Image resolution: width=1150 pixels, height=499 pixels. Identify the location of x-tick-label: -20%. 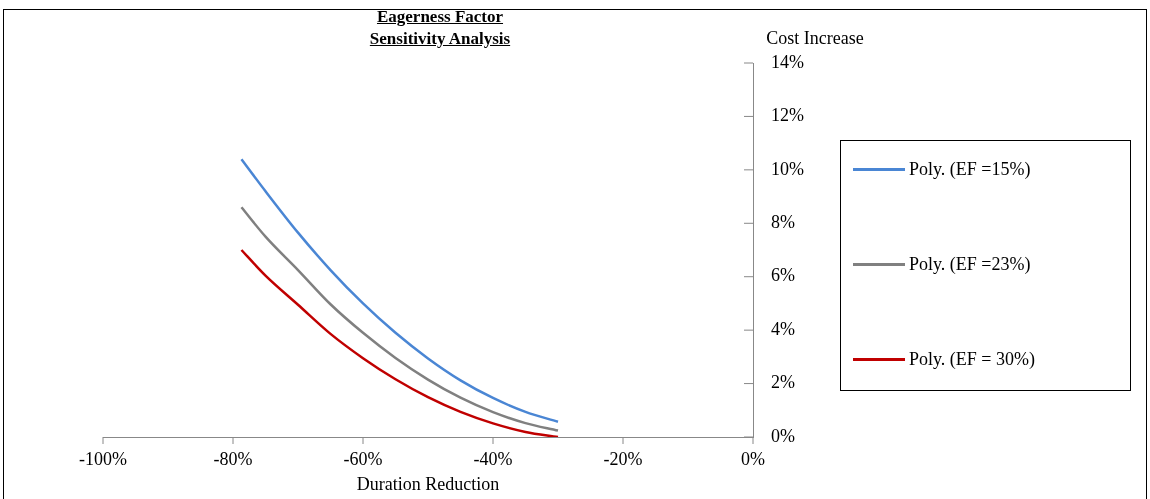
(623, 458).